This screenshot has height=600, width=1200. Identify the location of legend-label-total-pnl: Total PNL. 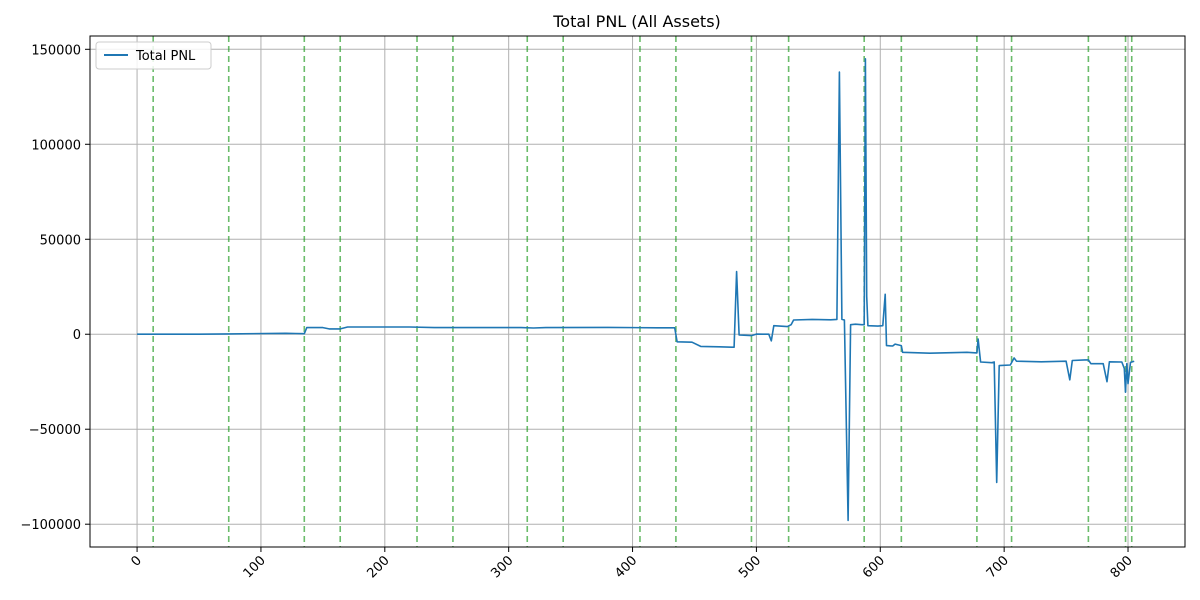
(165, 56).